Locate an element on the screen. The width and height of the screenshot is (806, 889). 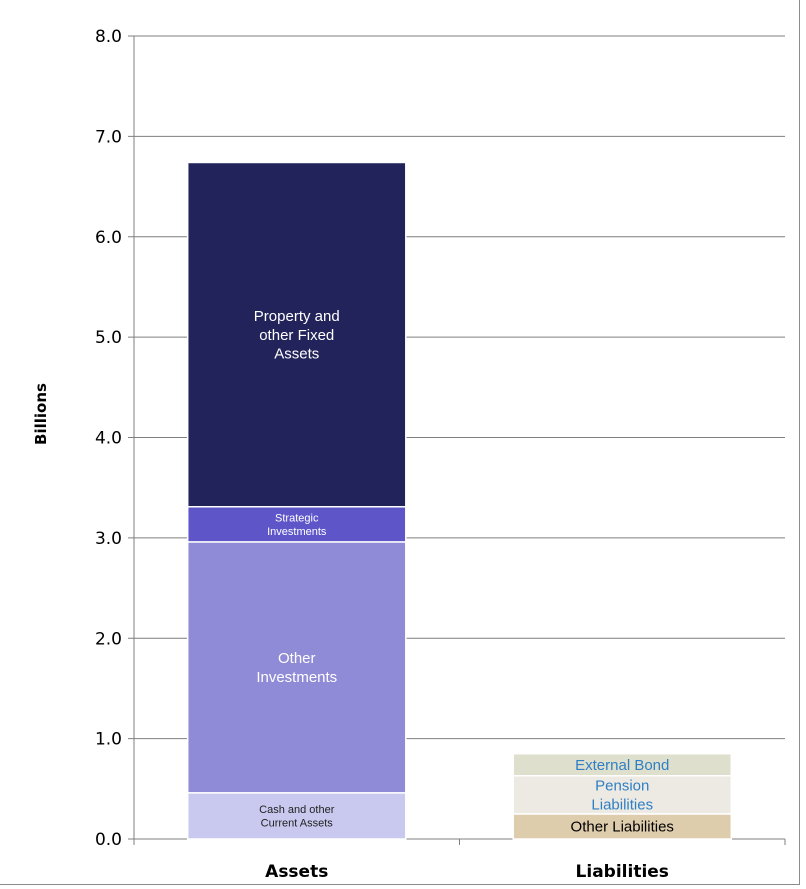
segment-label: Property and is located at coordinates (297, 316).